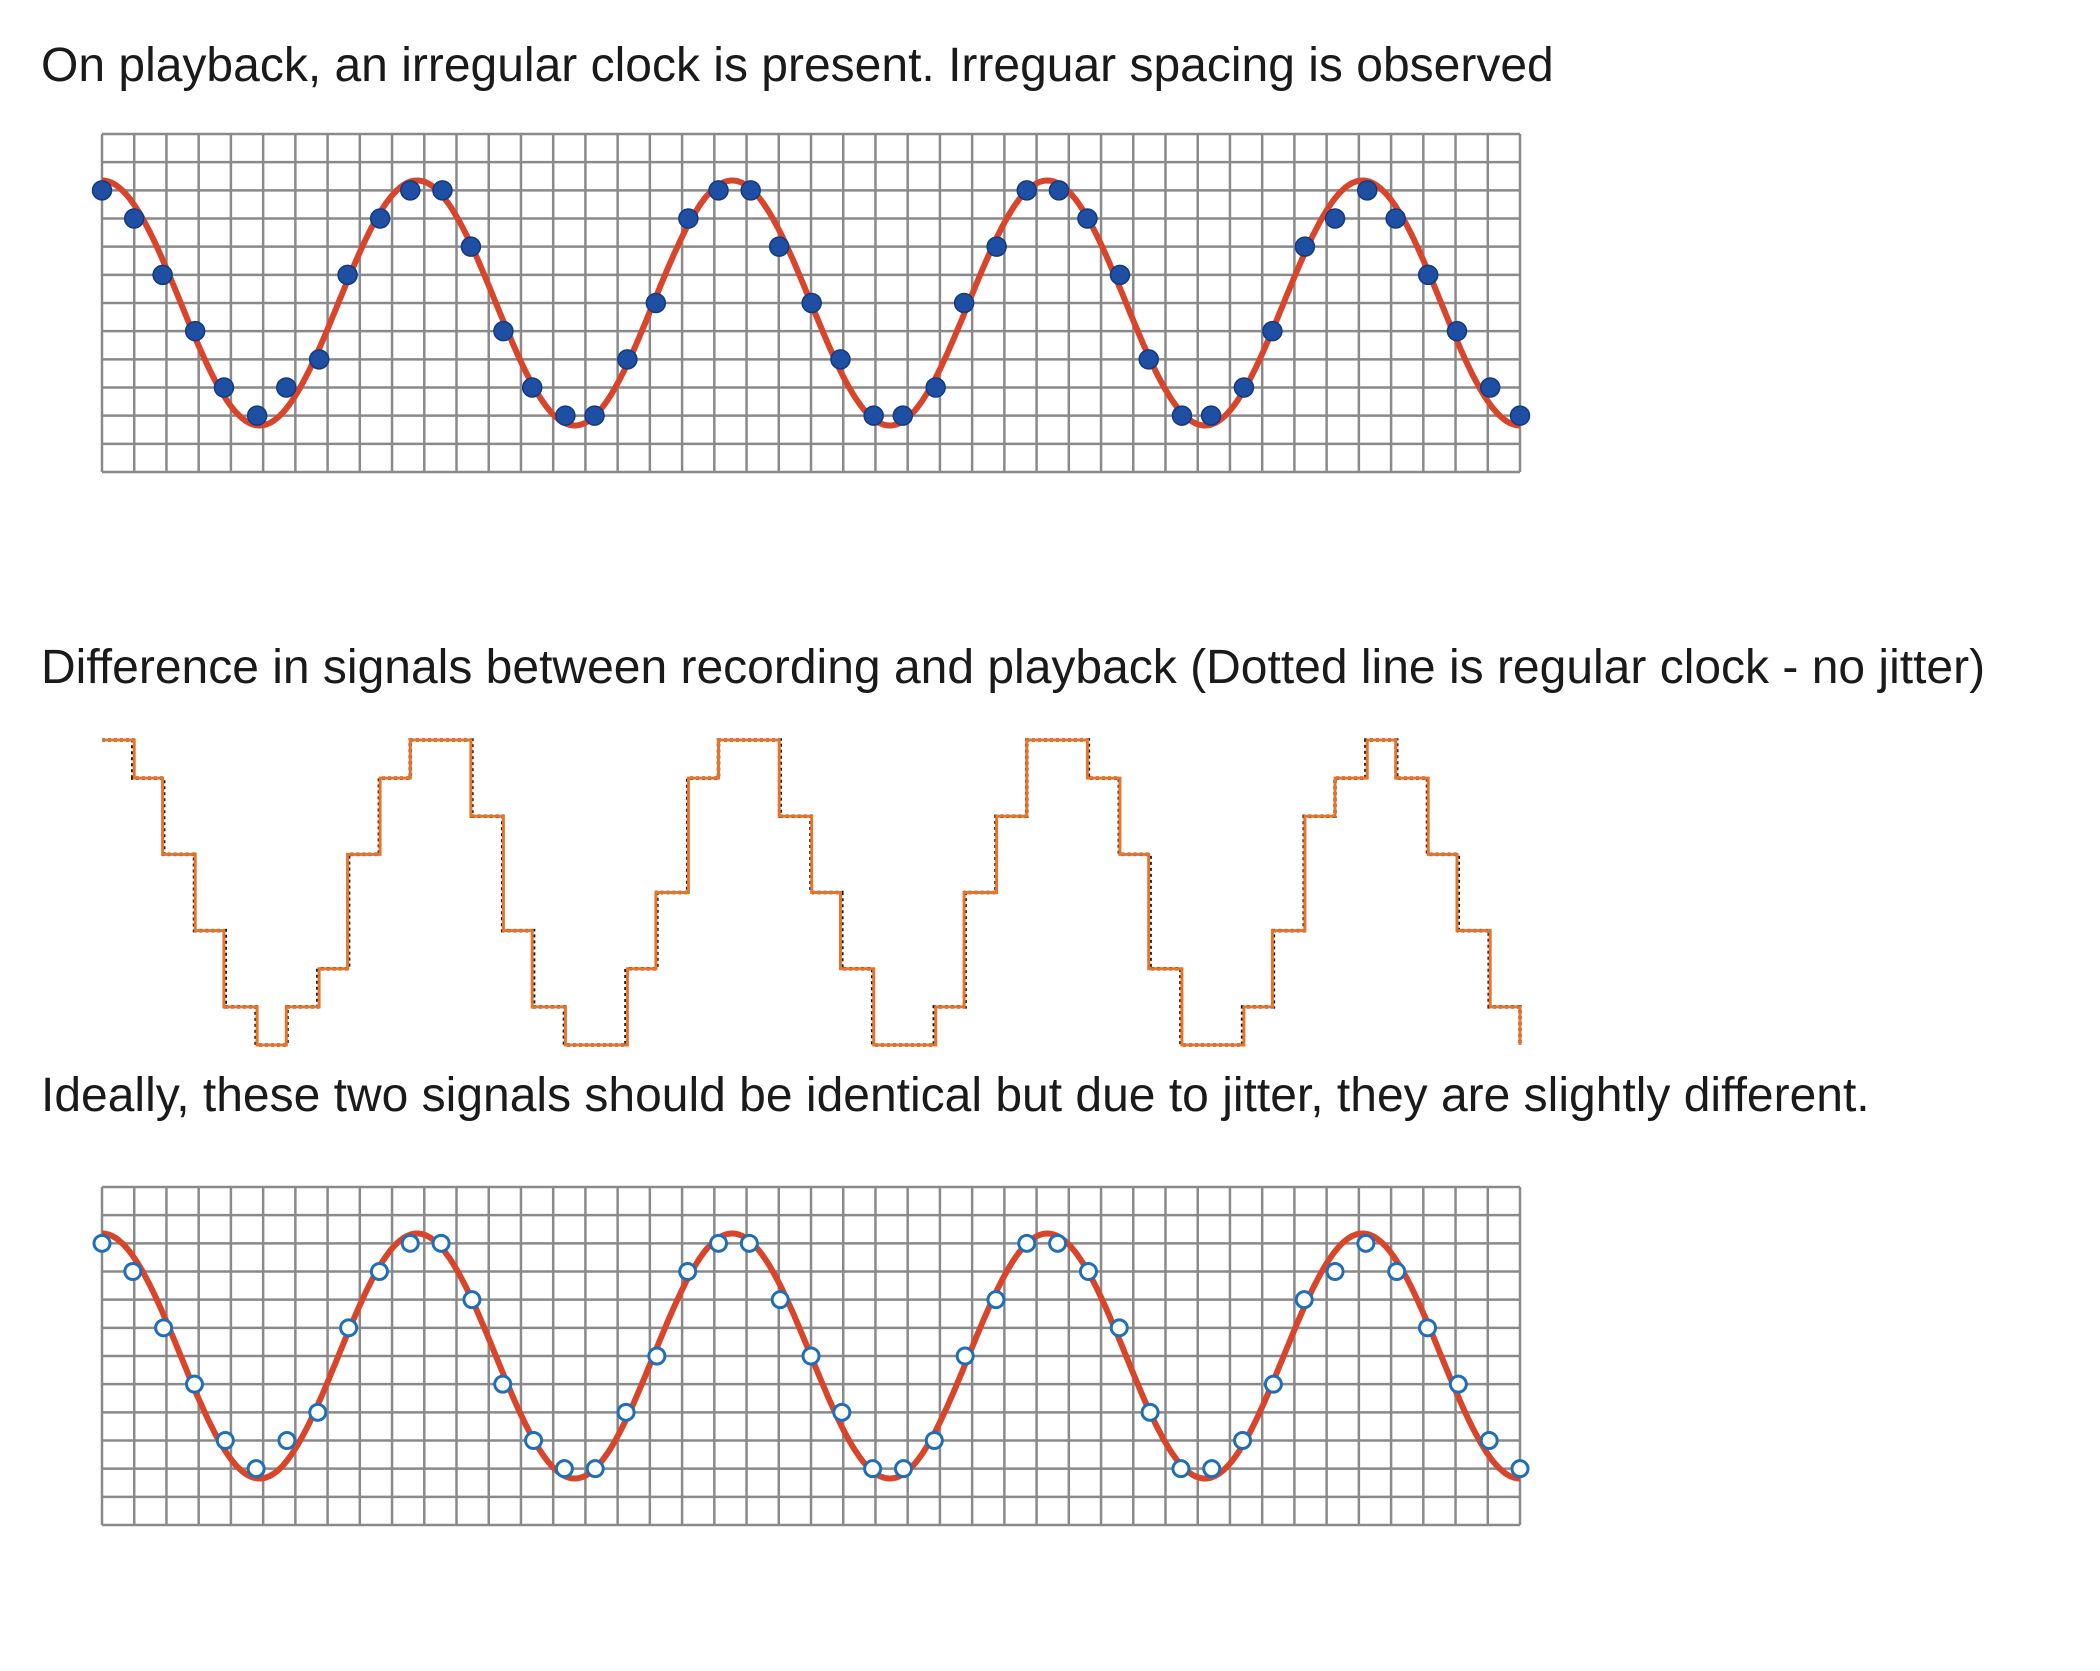 The image size is (2100, 1671). Describe the element at coordinates (812, 892) in the screenshot. I see `playback-step-line` at that location.